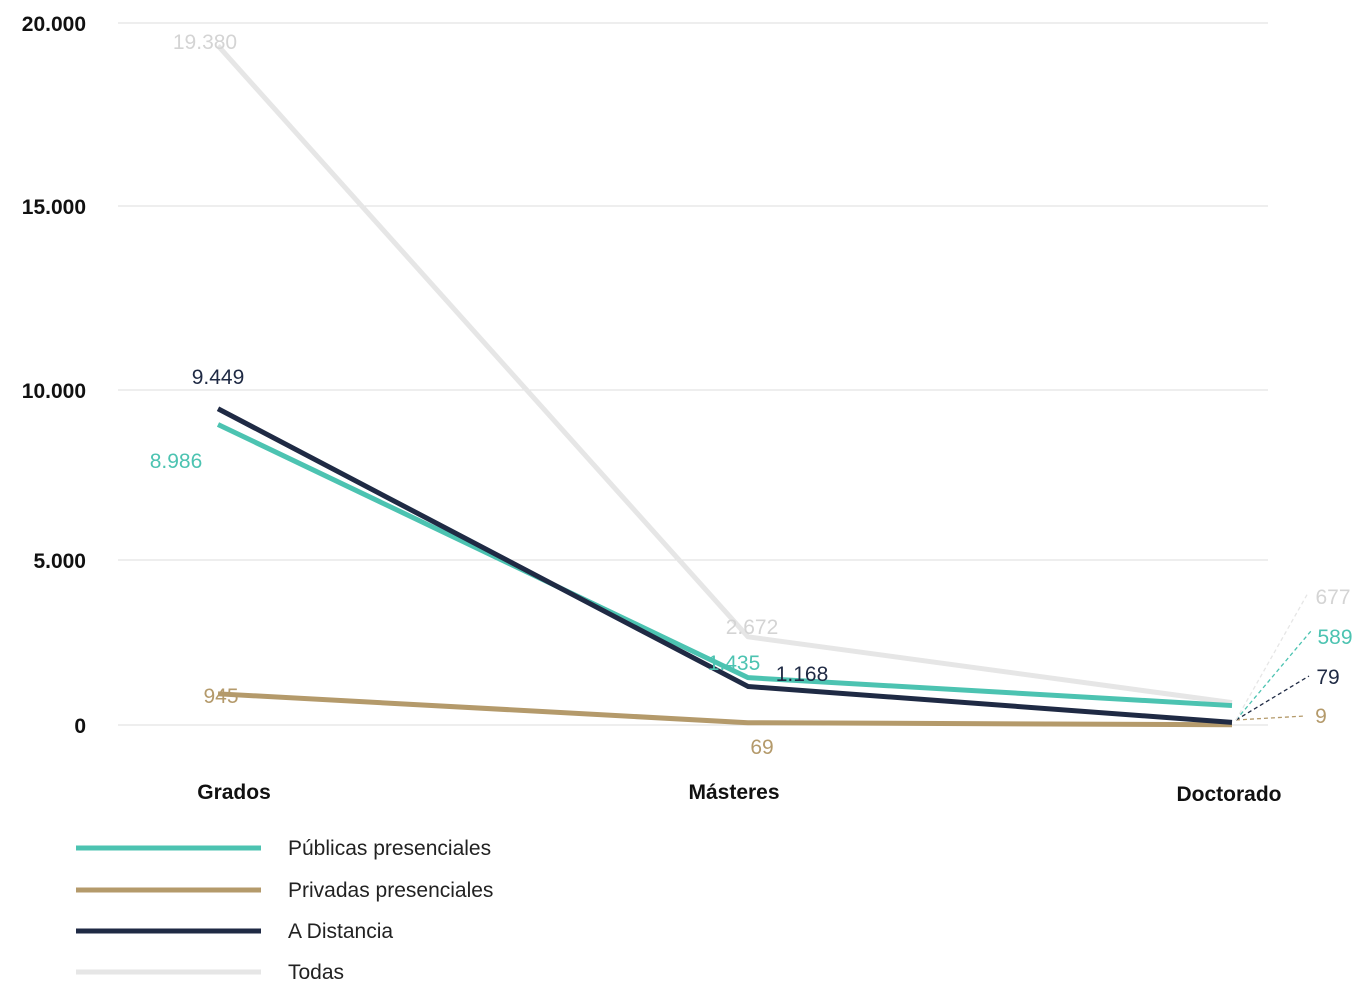 This screenshot has height=984, width=1357. What do you see at coordinates (218, 377) in the screenshot?
I see `data-label-a-distancia-grados: 9.449` at bounding box center [218, 377].